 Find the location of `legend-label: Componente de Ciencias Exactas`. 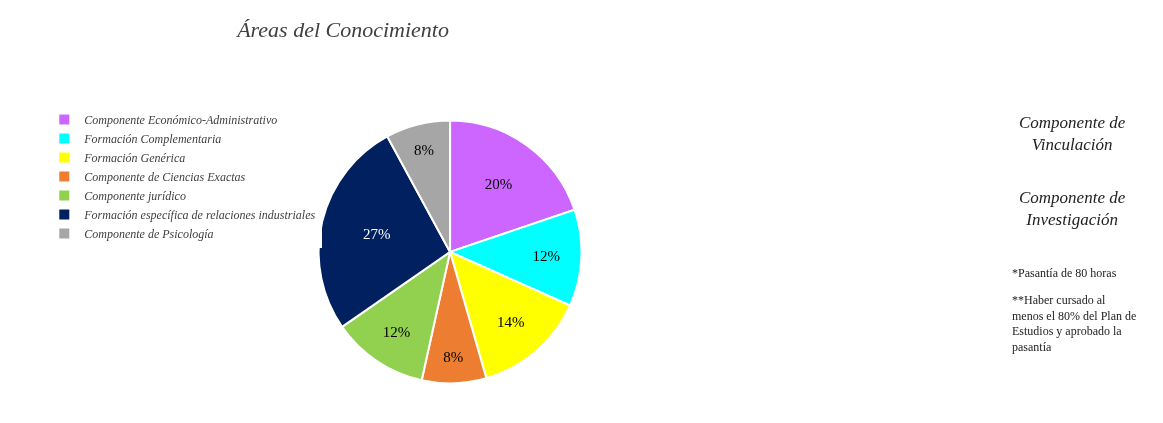

legend-label: Componente de Ciencias Exactas is located at coordinates (165, 177).